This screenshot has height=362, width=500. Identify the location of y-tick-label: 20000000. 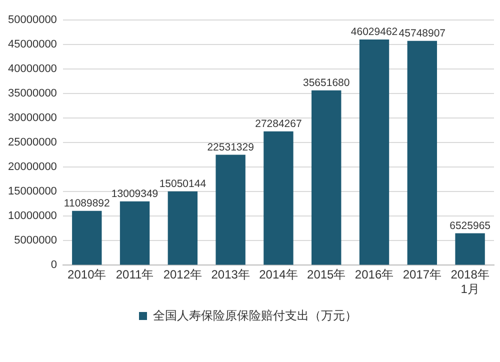
(32, 167).